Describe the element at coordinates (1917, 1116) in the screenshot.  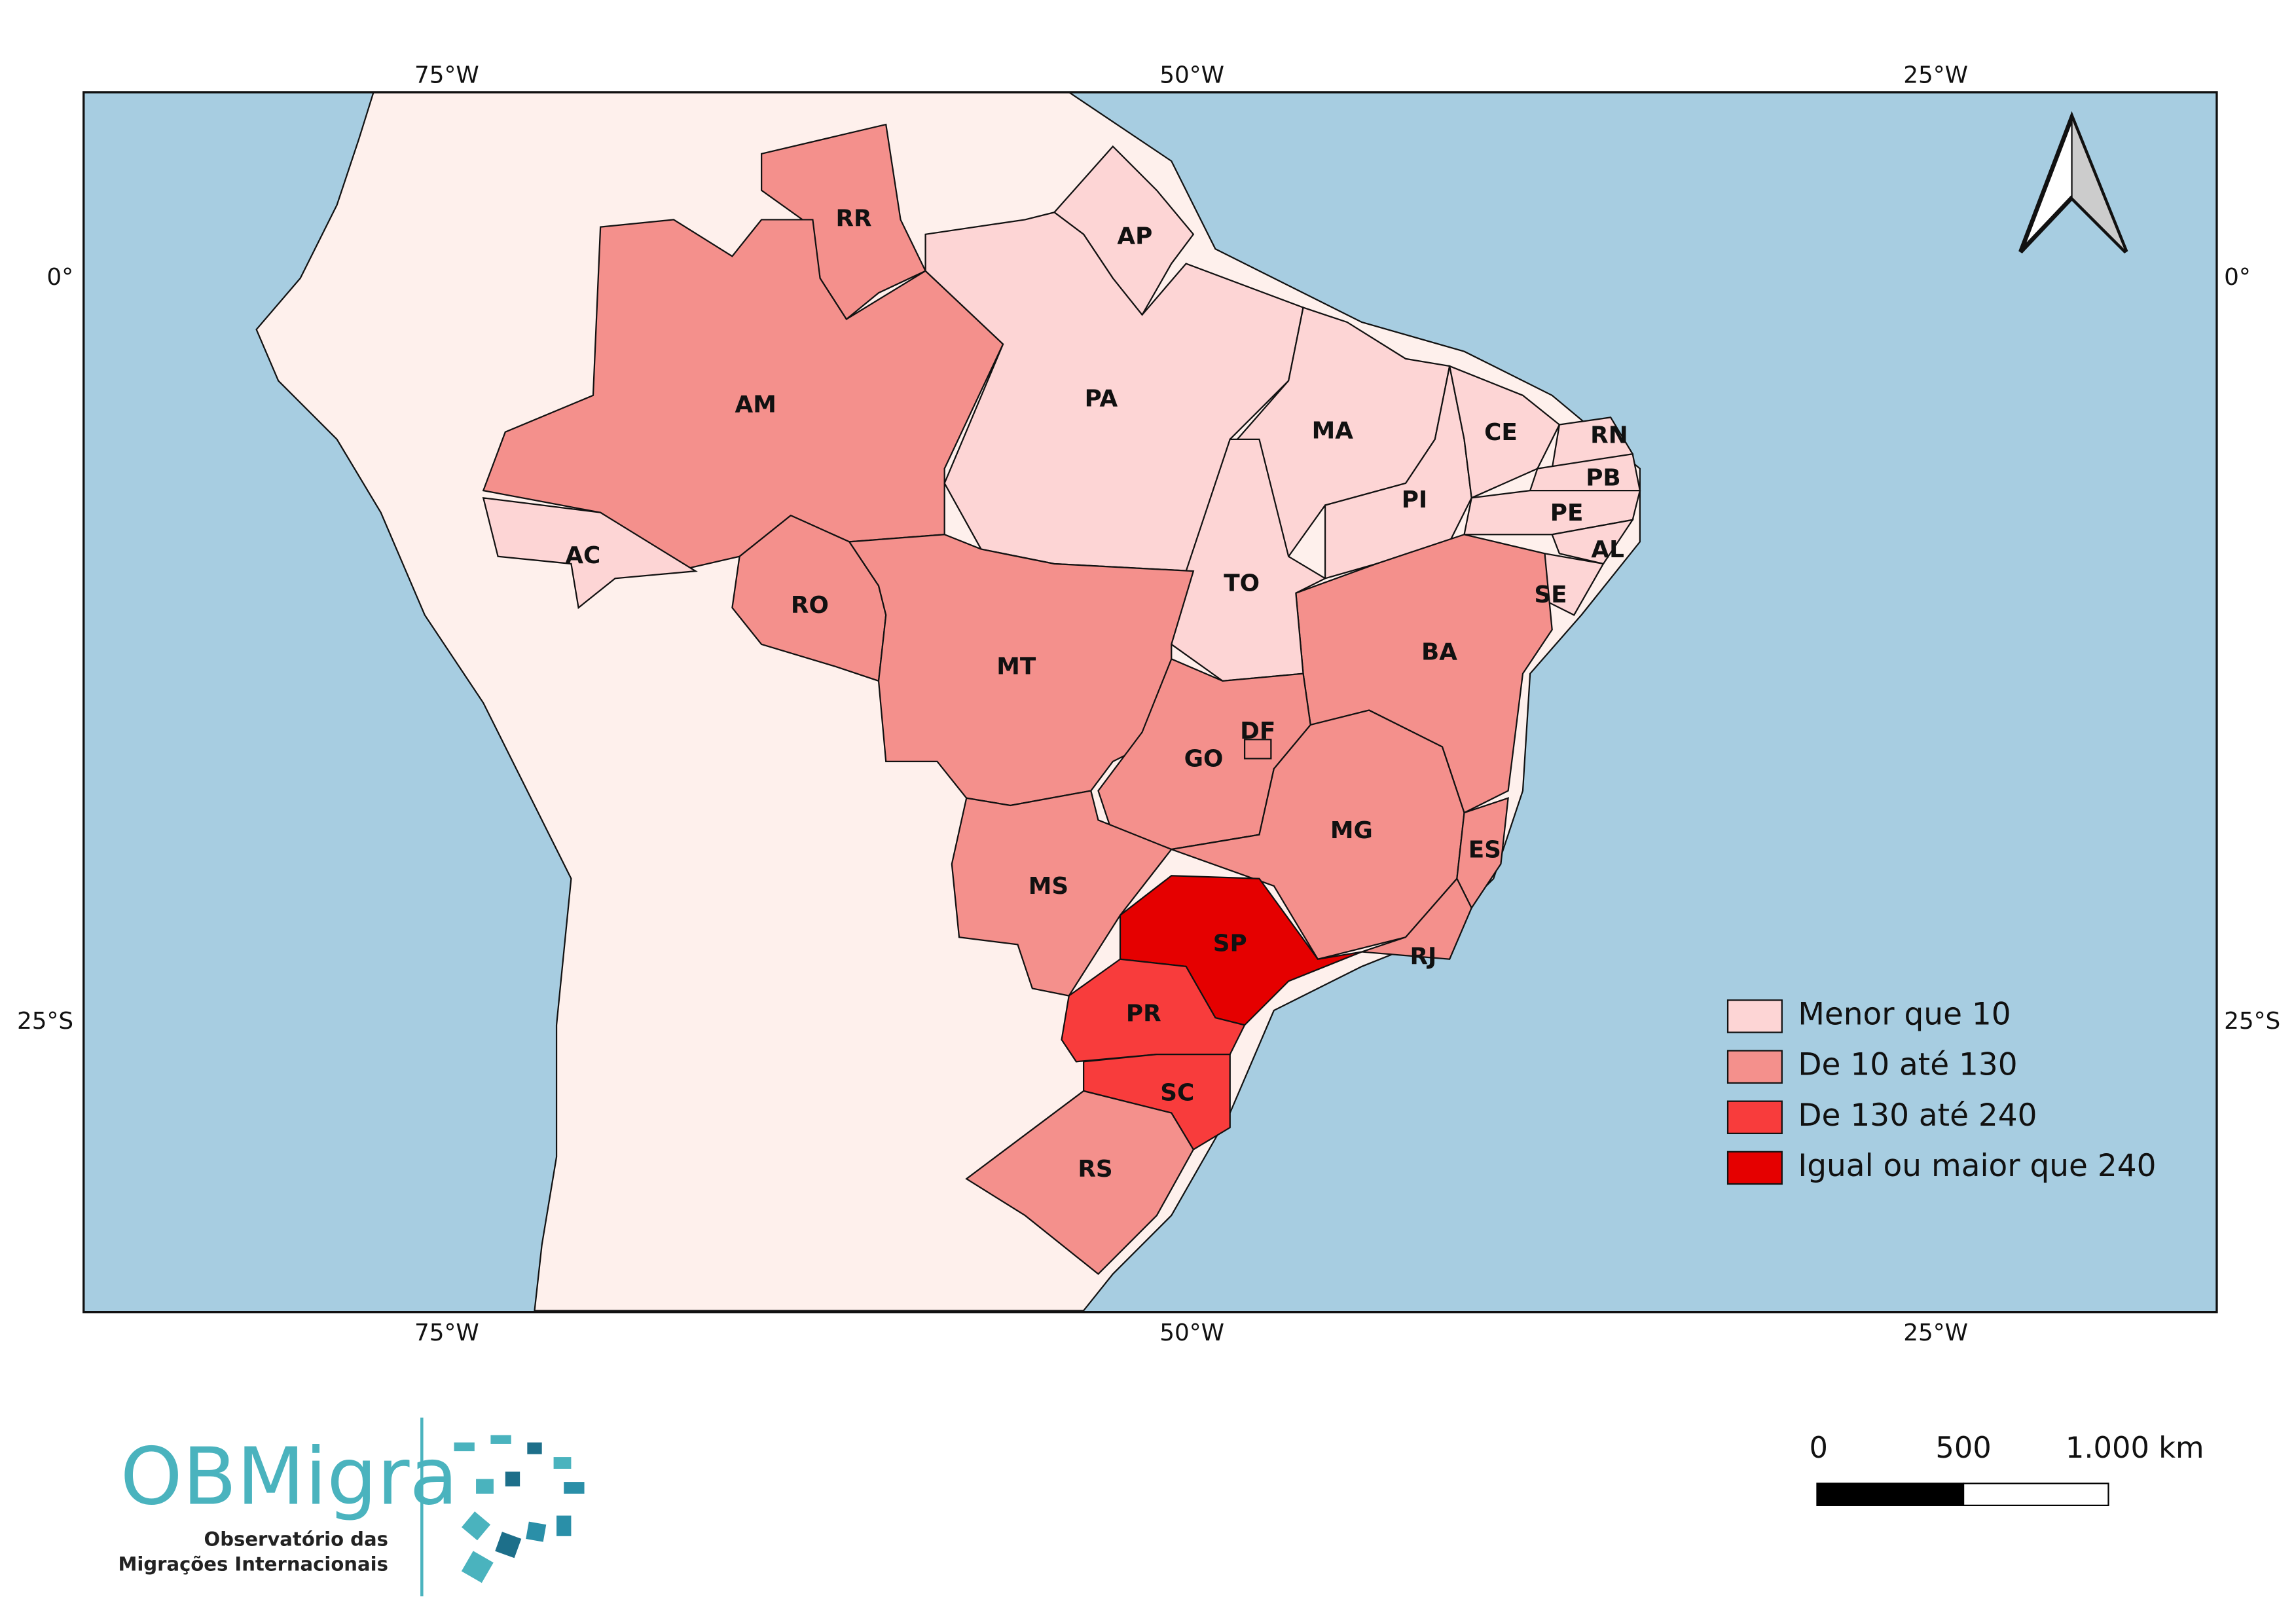
I see `legend-label: De 130 até 240` at that location.